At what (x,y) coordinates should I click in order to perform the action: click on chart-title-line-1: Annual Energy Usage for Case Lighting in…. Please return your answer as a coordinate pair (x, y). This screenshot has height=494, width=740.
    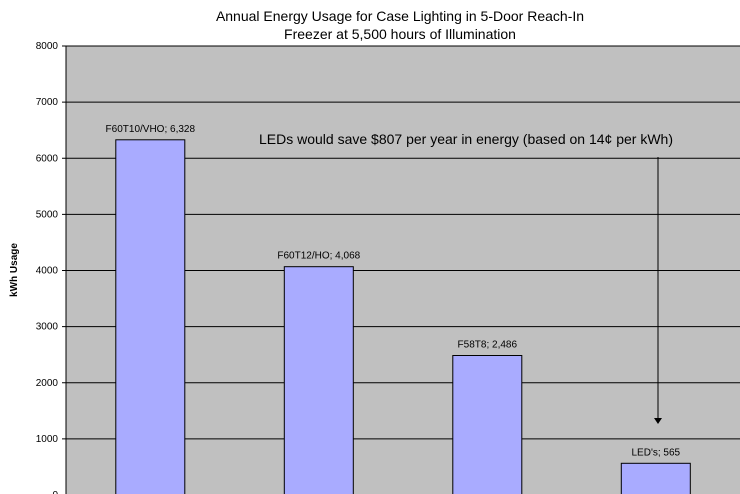
    Looking at the image, I should click on (400, 16).